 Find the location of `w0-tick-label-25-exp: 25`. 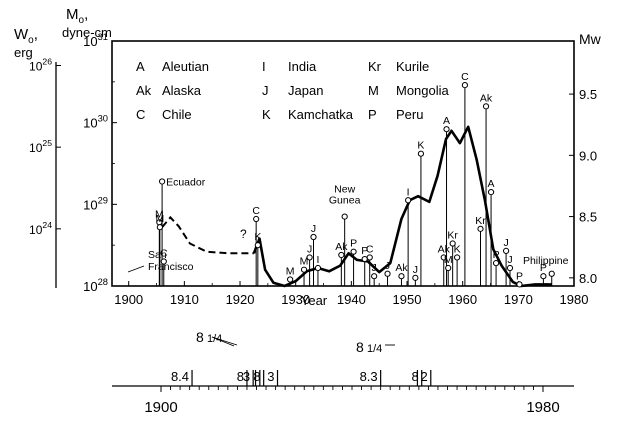

w0-tick-label-25-exp: 25 is located at coordinates (47, 143).